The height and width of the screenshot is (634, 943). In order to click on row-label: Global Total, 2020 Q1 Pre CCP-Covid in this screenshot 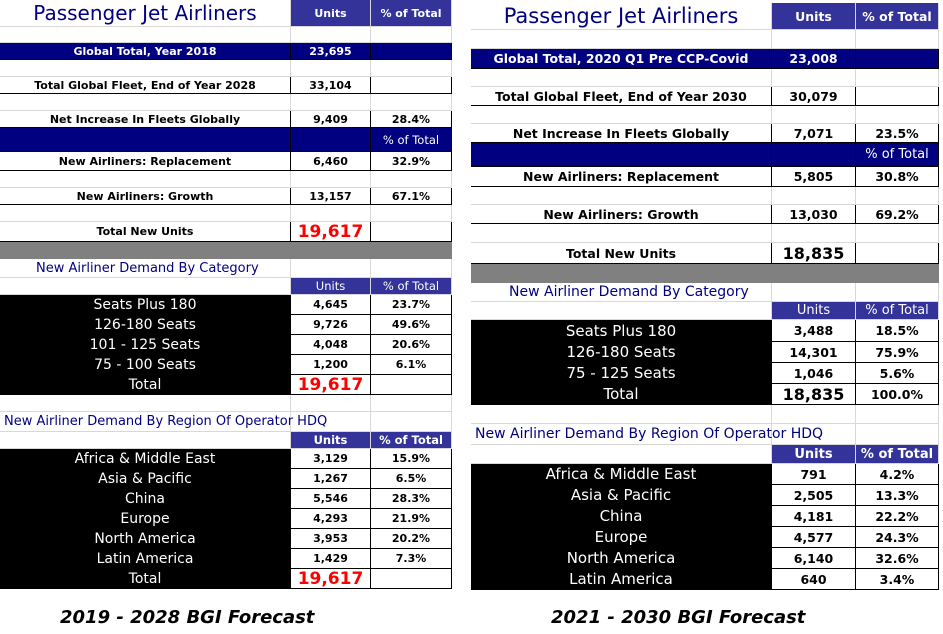, I will do `click(621, 59)`.